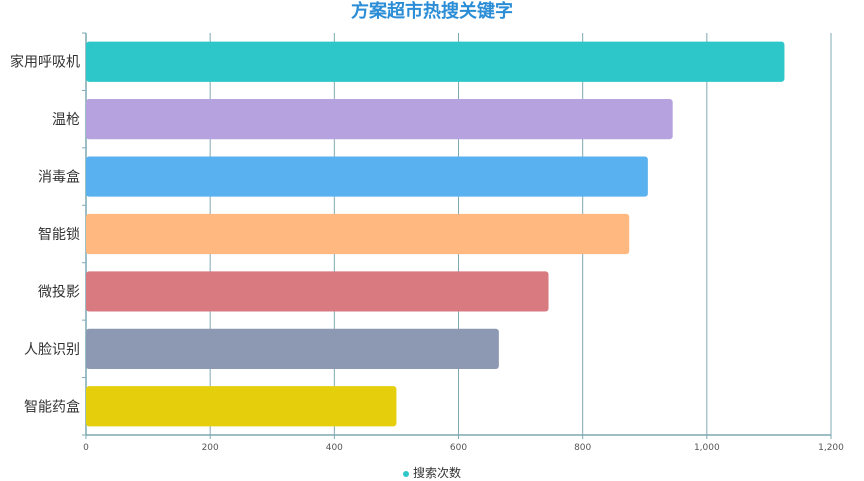  I want to click on y-category-label: 消毒盒, so click(59, 177).